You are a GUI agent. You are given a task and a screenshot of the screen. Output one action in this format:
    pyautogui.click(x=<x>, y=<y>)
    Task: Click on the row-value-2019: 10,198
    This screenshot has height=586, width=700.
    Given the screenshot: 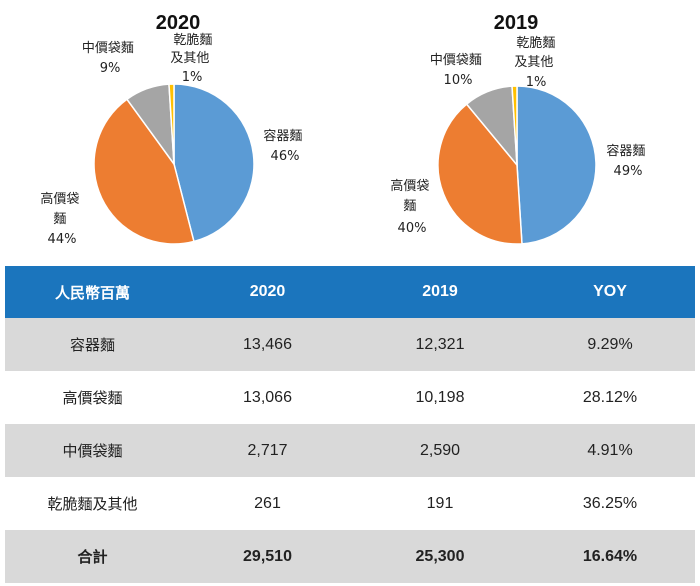 What is the action you would take?
    pyautogui.click(x=440, y=397)
    